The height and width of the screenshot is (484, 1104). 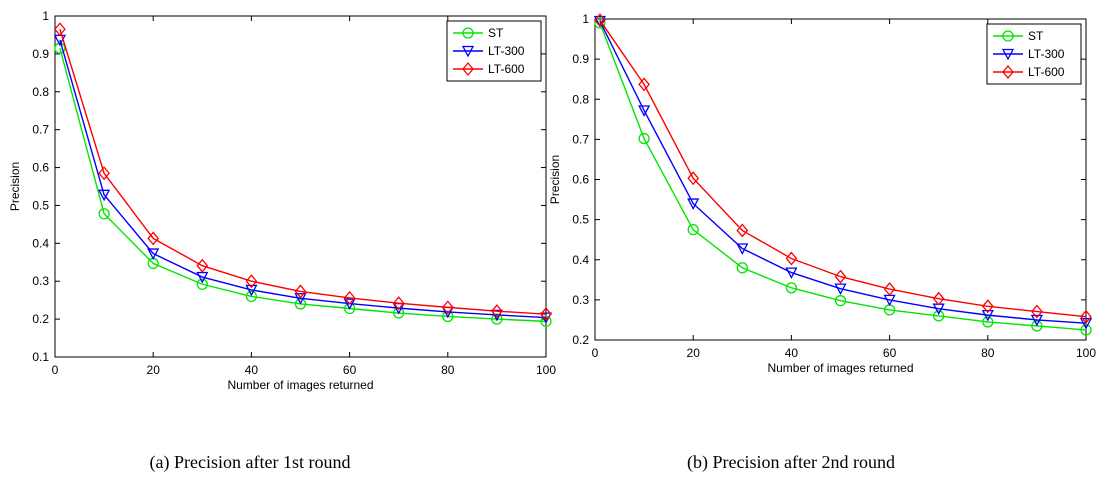 What do you see at coordinates (988, 353) in the screenshot?
I see `chart-1-xtick-label: 80` at bounding box center [988, 353].